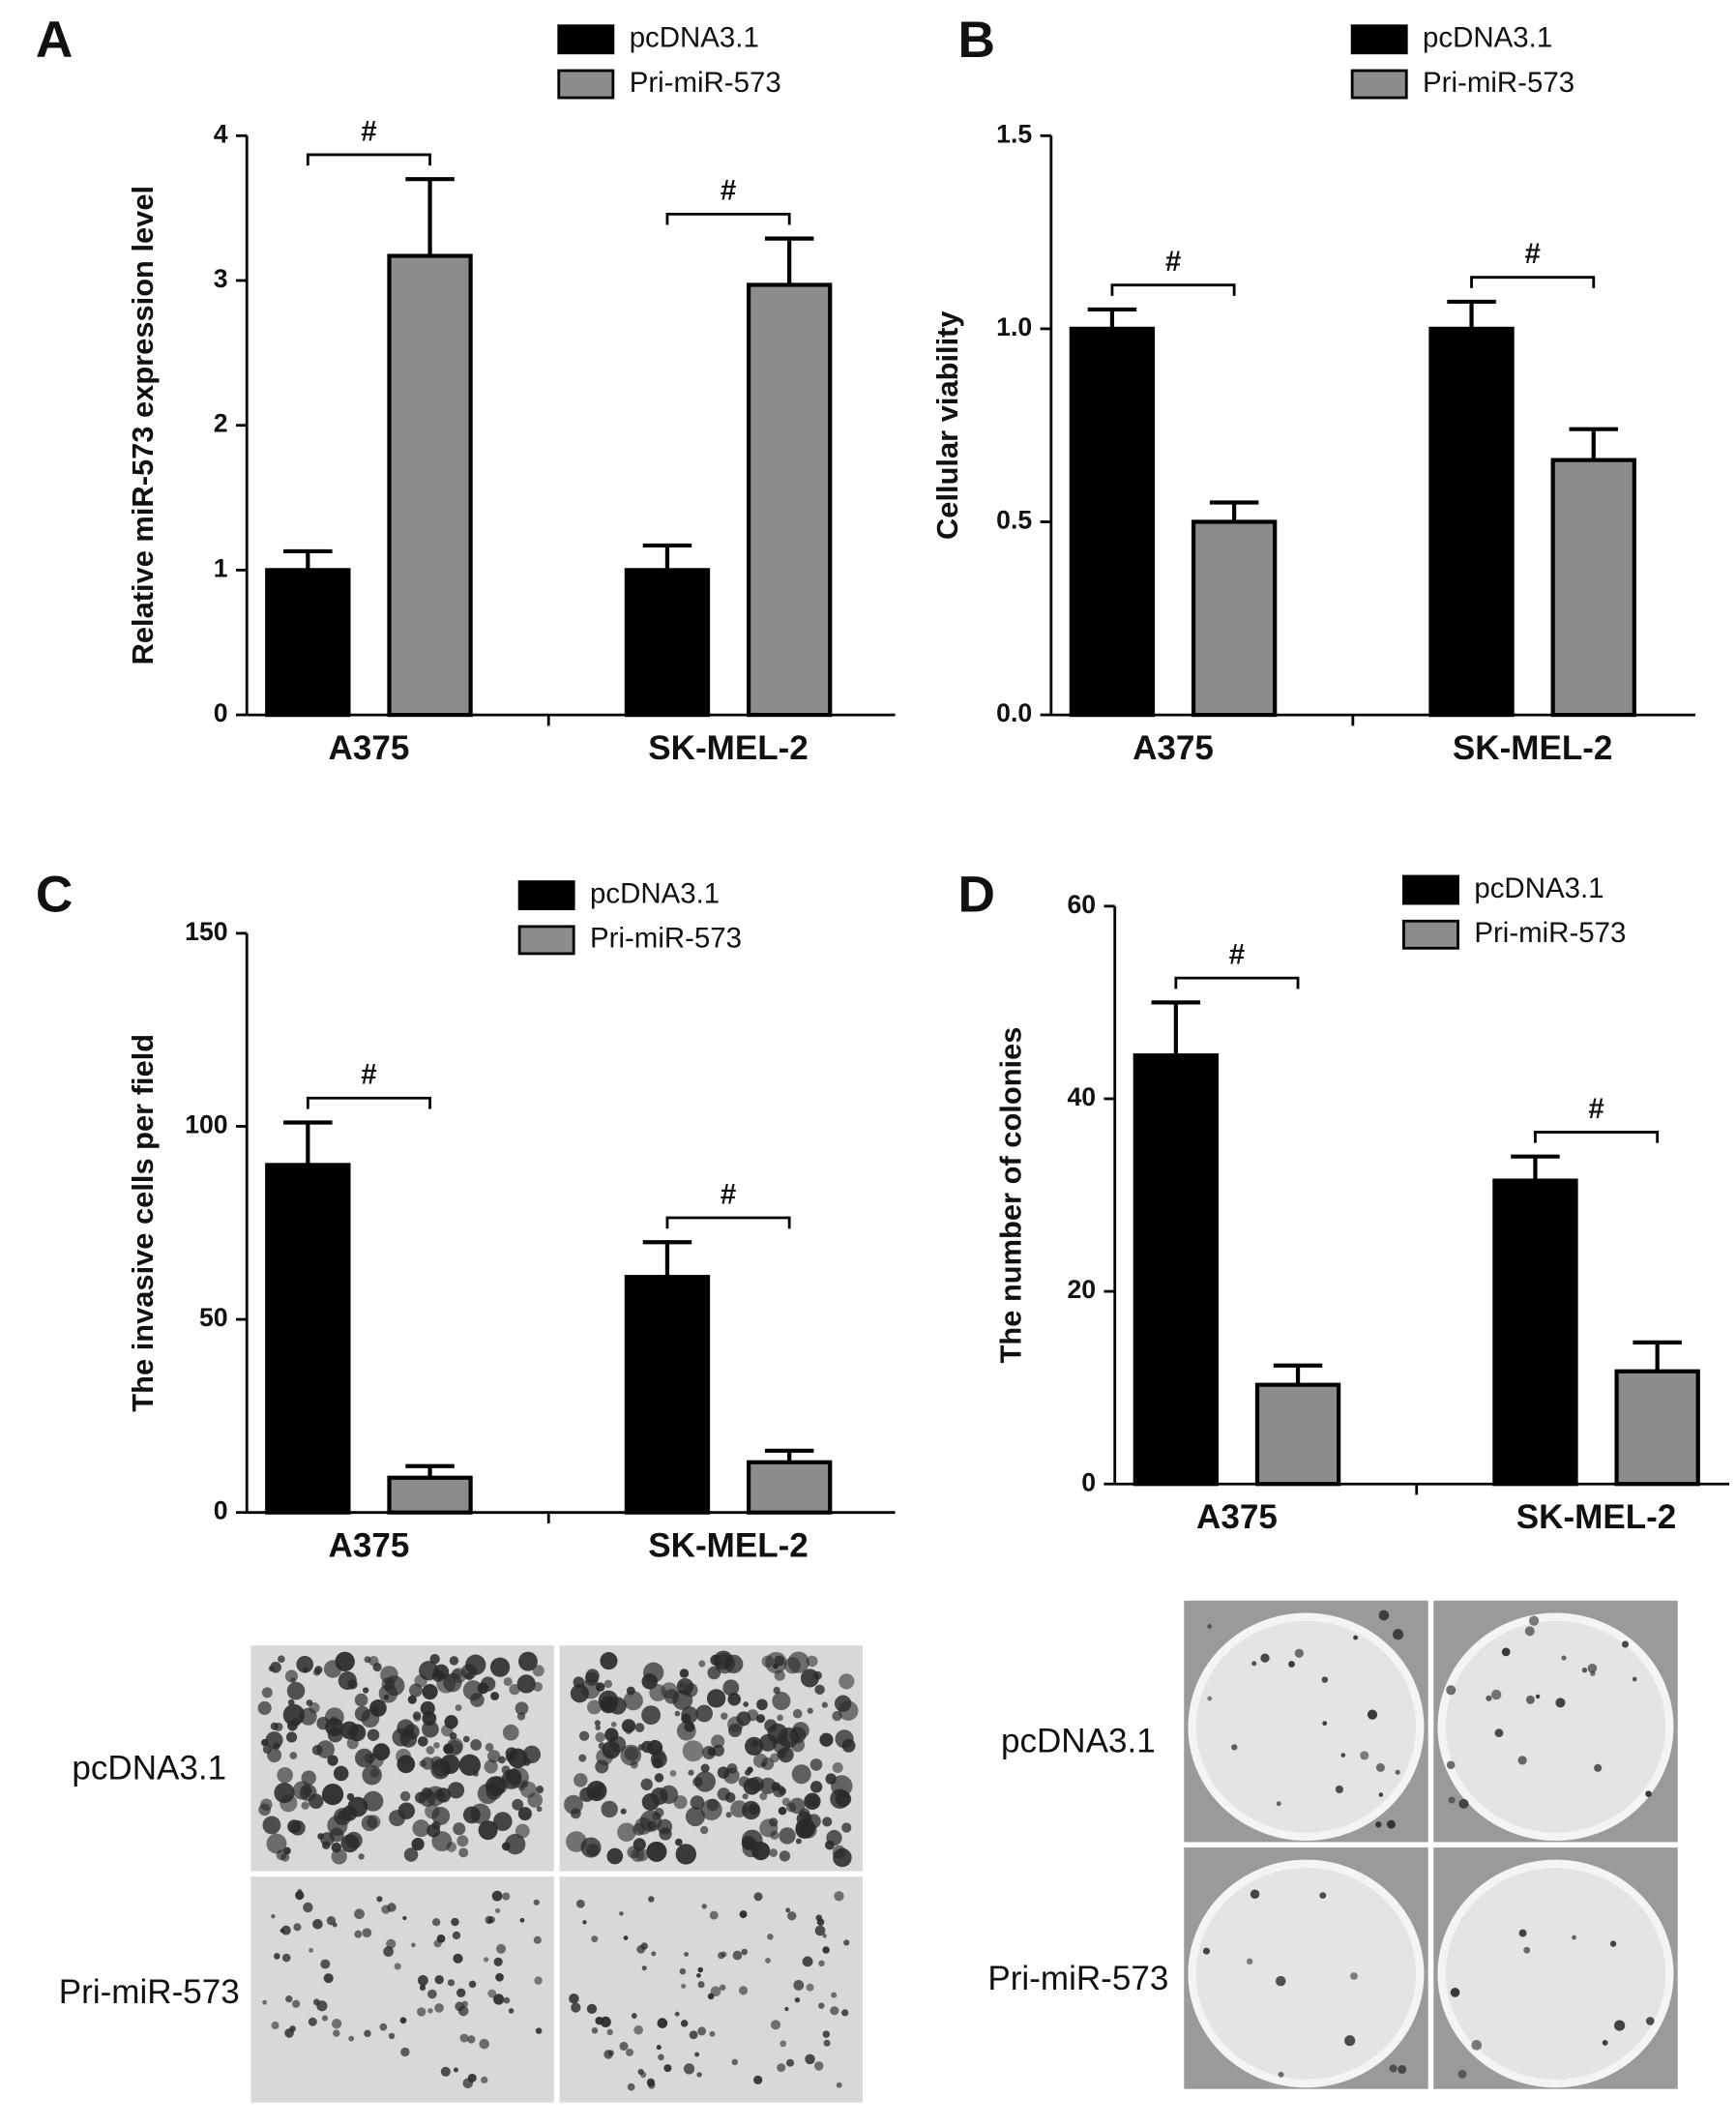  I want to click on y-tick-label: 40, so click(1081, 1096).